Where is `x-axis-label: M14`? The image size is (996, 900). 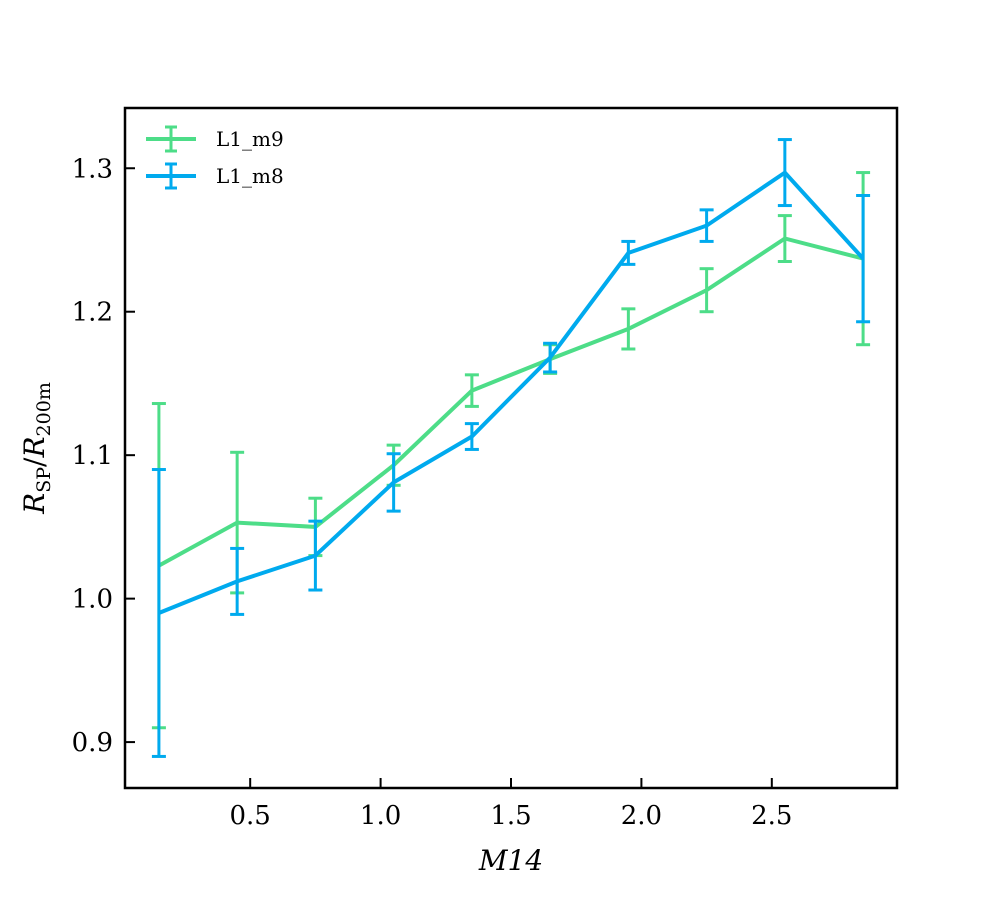
x-axis-label: M14 is located at coordinates (510, 860).